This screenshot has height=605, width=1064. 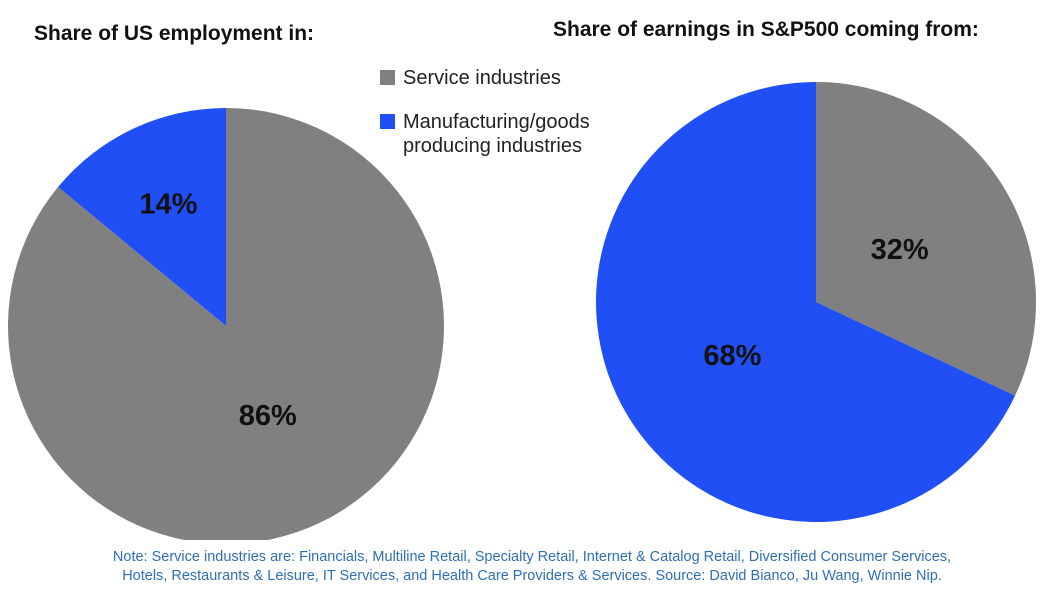 I want to click on legend-label-manufacturing: Manufacturing/goods producing industries, so click(x=496, y=134).